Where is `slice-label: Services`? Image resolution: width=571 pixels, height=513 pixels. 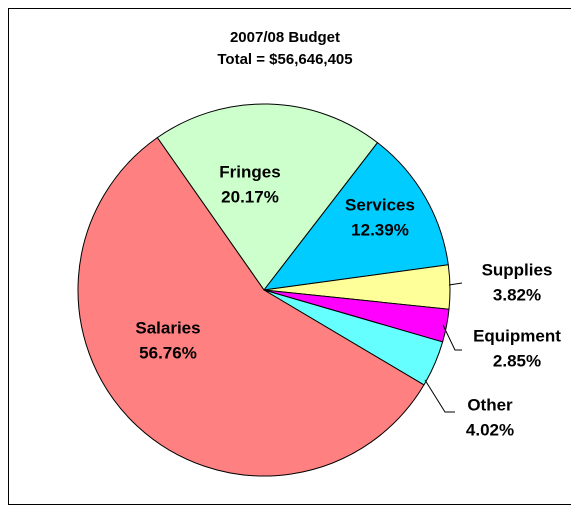
slice-label: Services is located at coordinates (380, 204).